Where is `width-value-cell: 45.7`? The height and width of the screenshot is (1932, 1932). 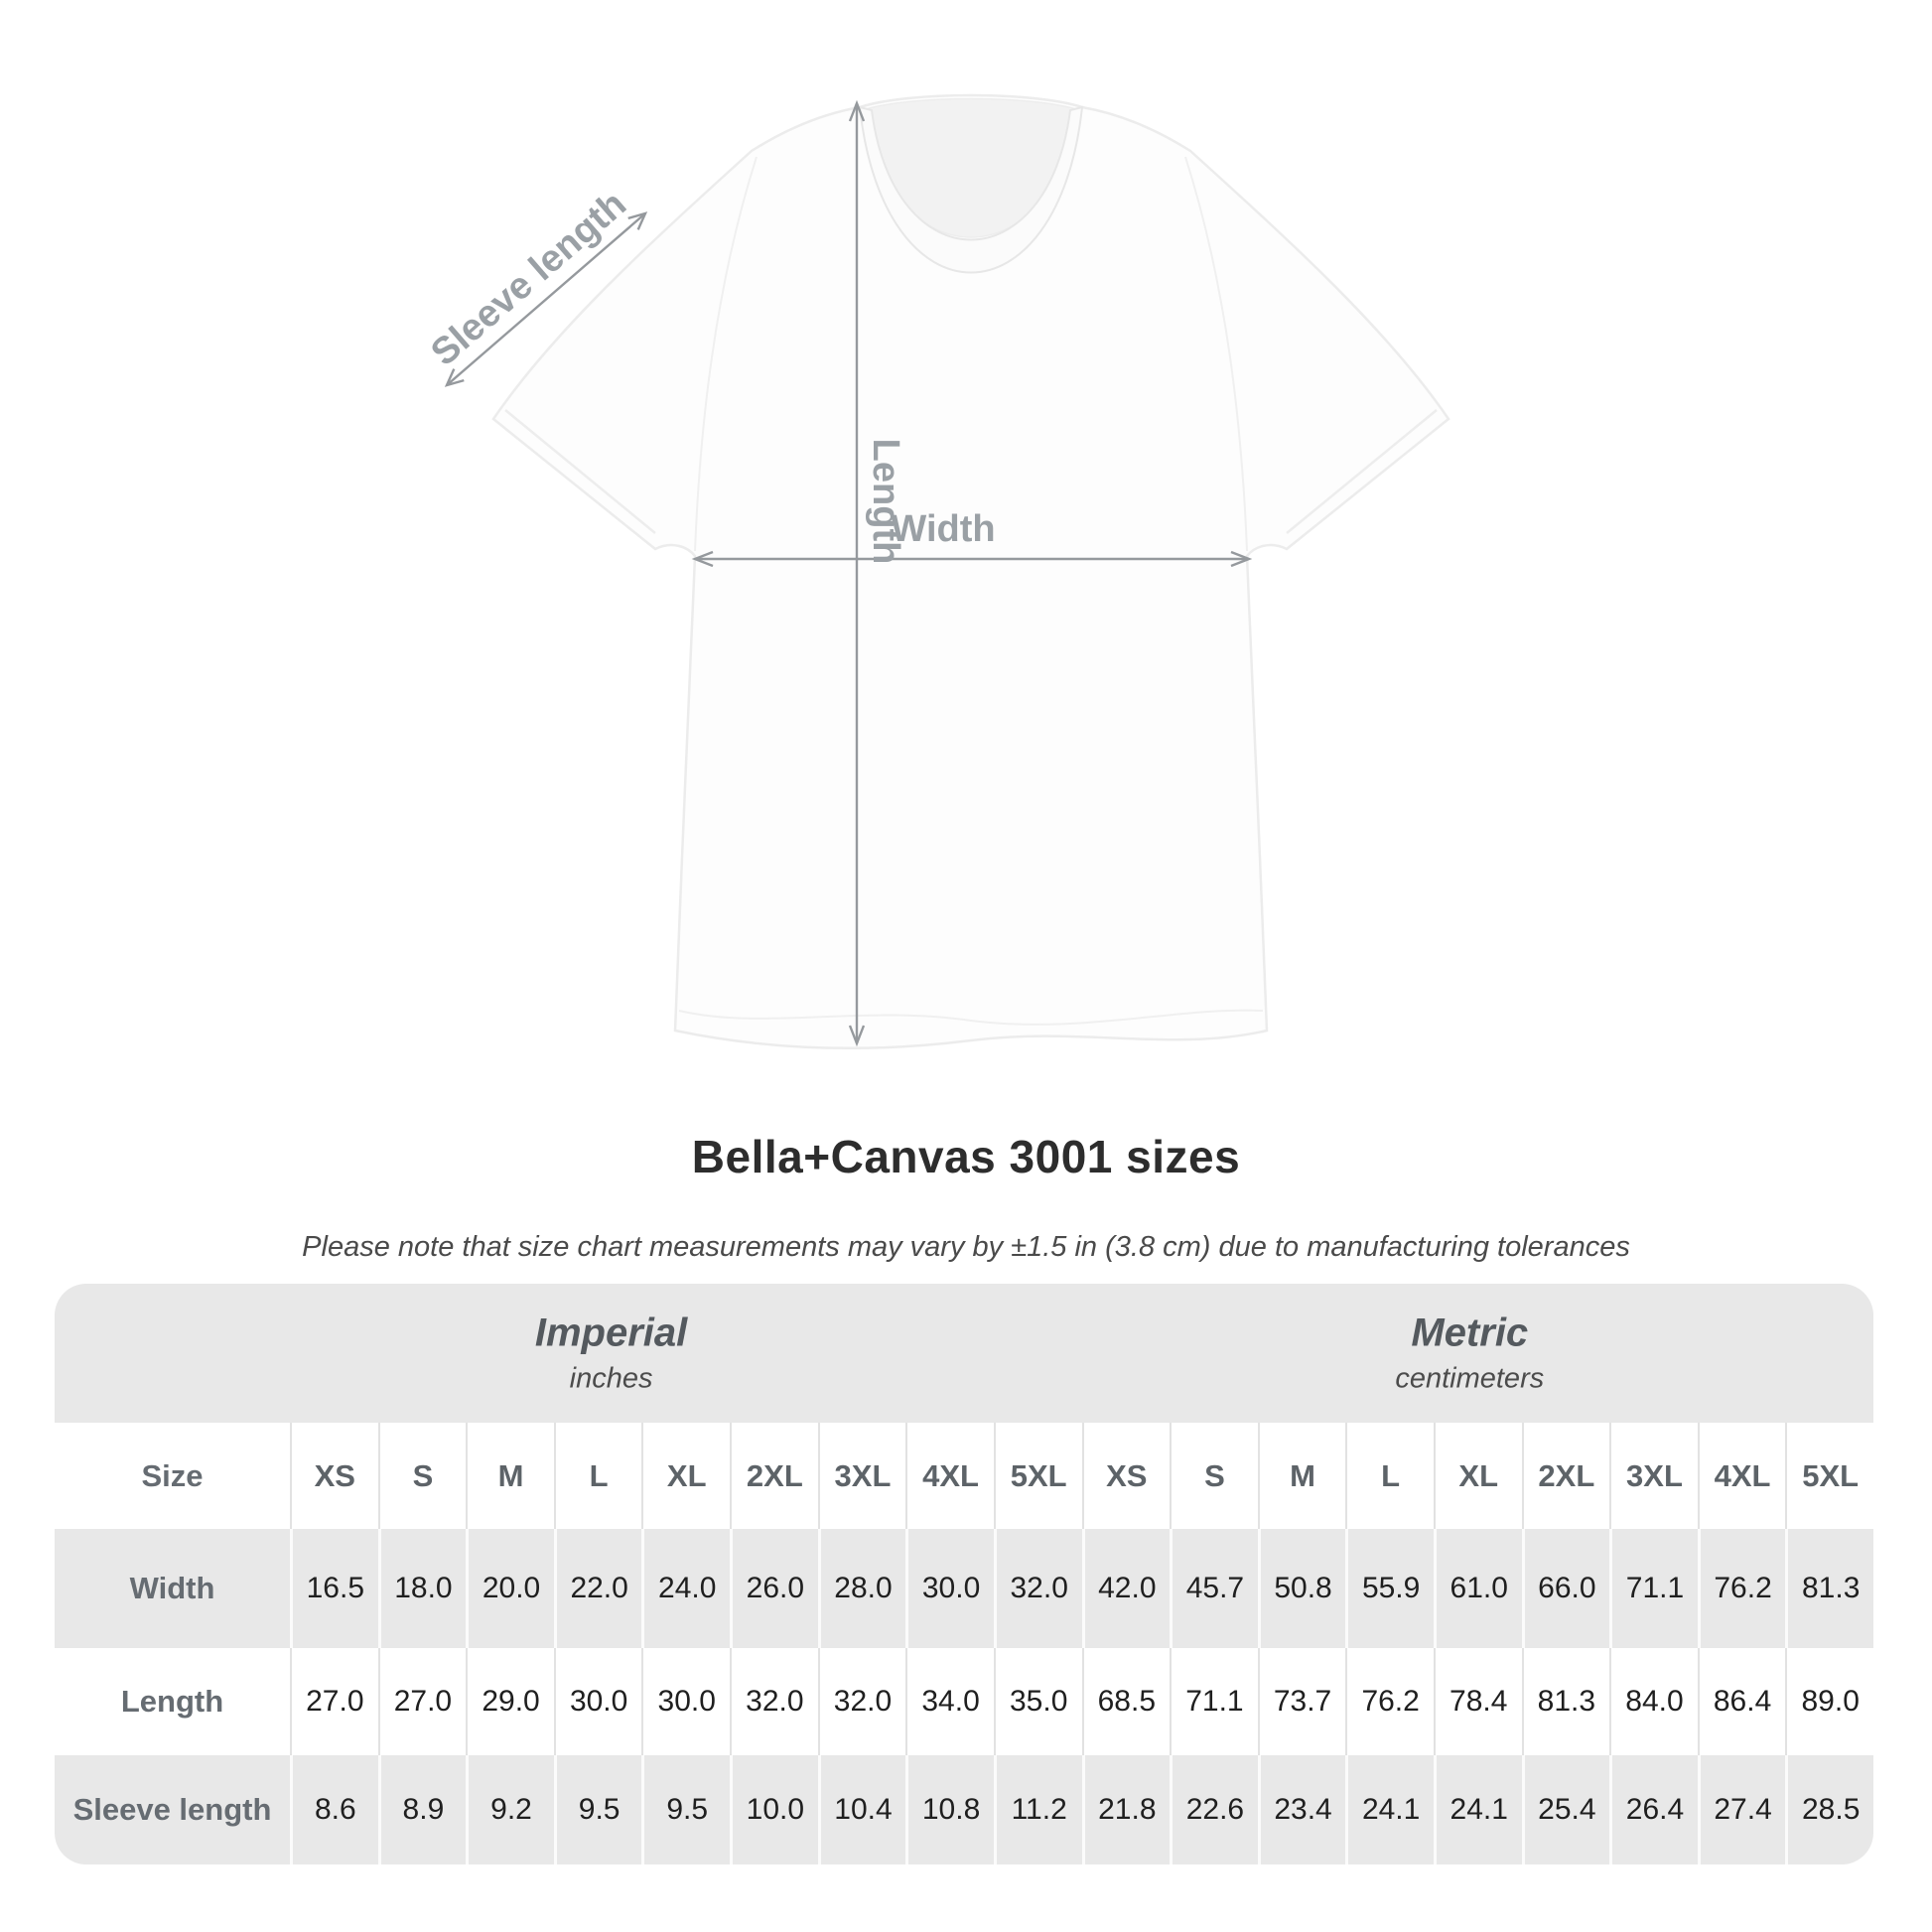
width-value-cell: 45.7 is located at coordinates (1214, 1589).